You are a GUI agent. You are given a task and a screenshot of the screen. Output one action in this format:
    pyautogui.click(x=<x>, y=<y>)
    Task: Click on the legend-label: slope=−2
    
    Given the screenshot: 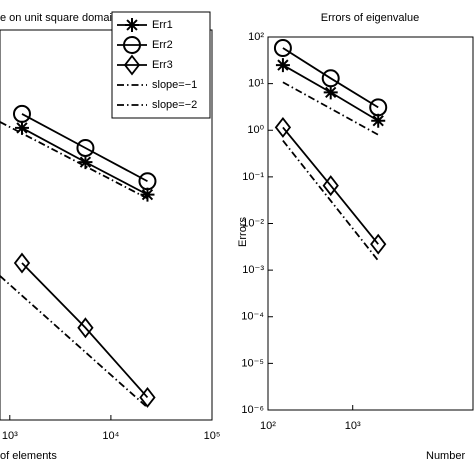 What is the action you would take?
    pyautogui.click(x=174, y=105)
    